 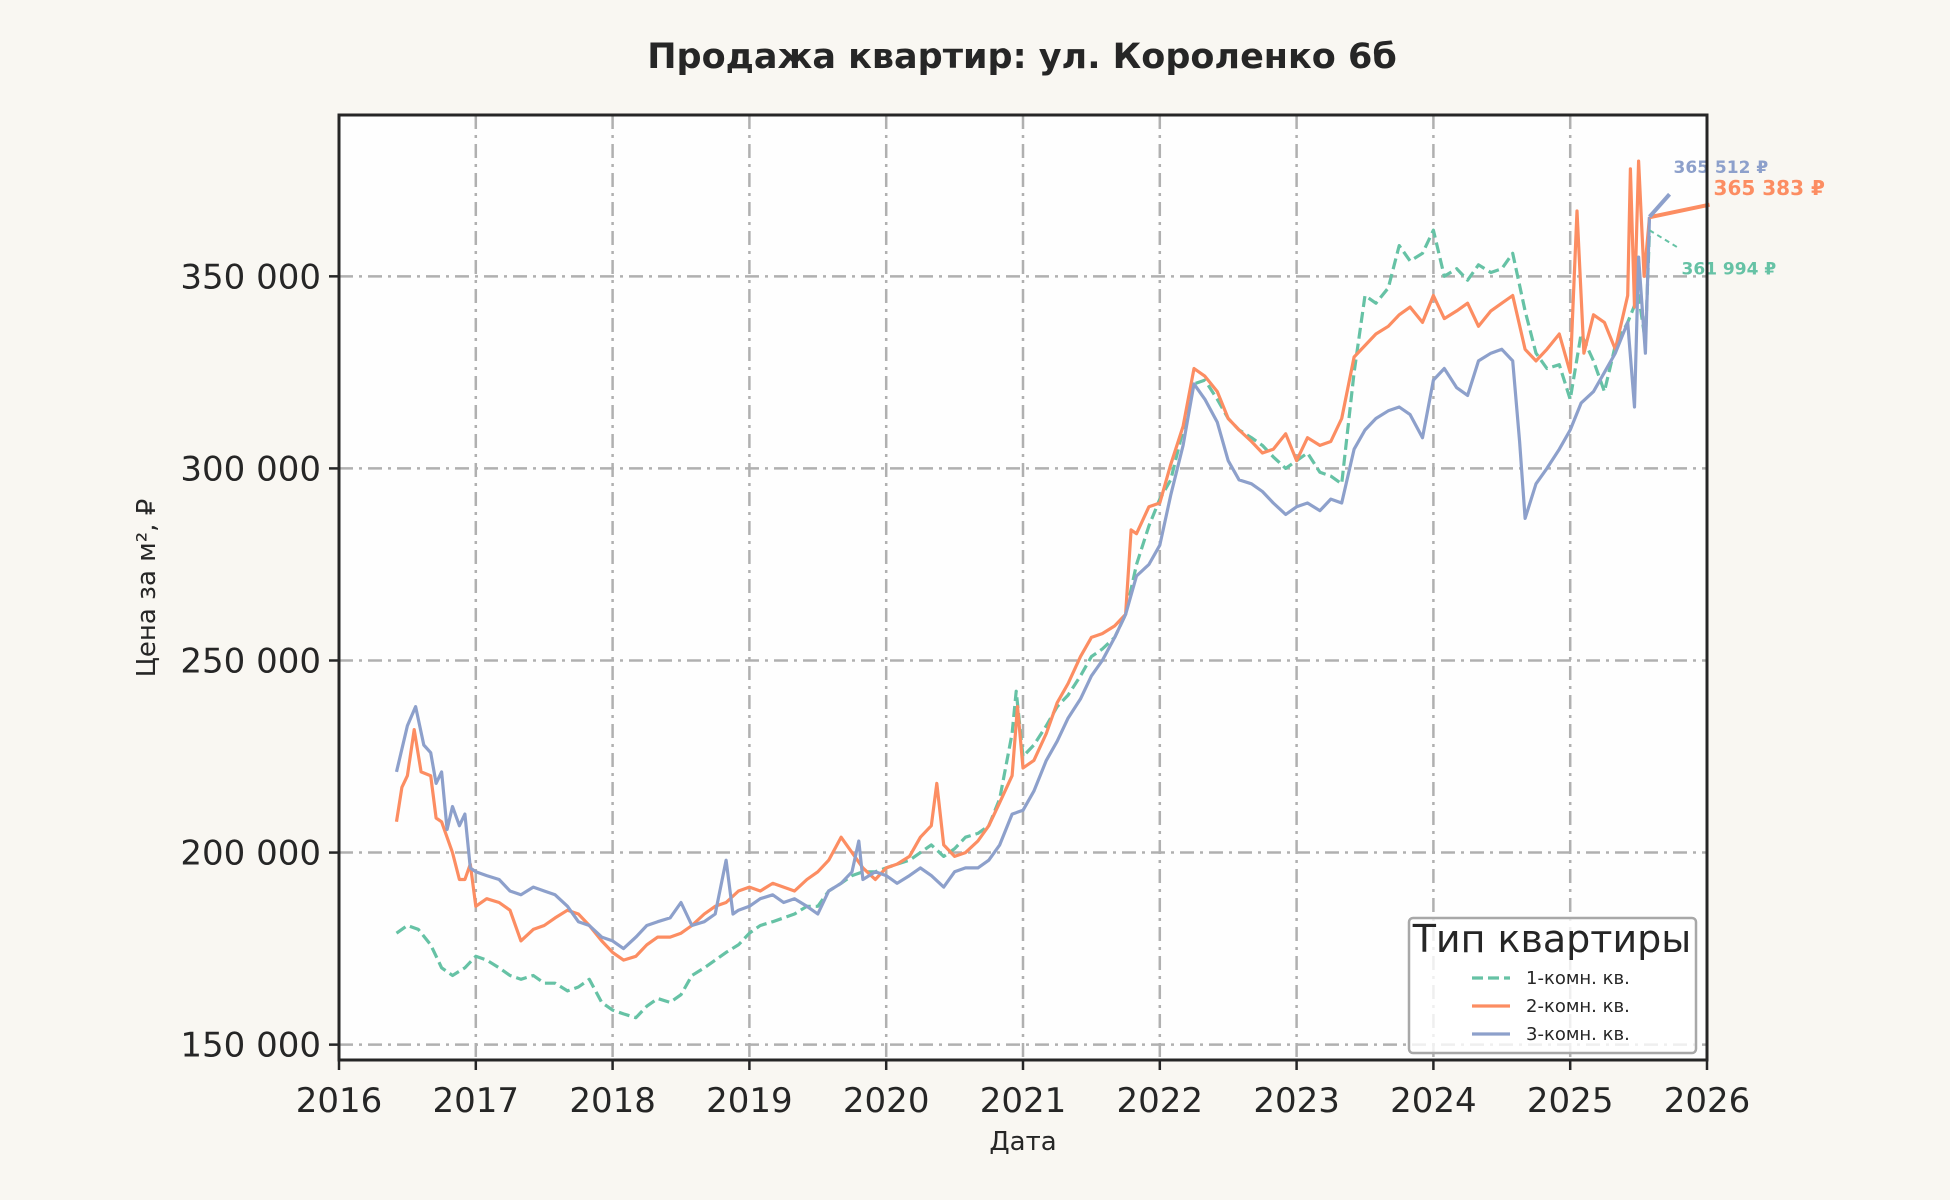 What do you see at coordinates (250, 661) in the screenshot?
I see `y-tick-label: 250 000` at bounding box center [250, 661].